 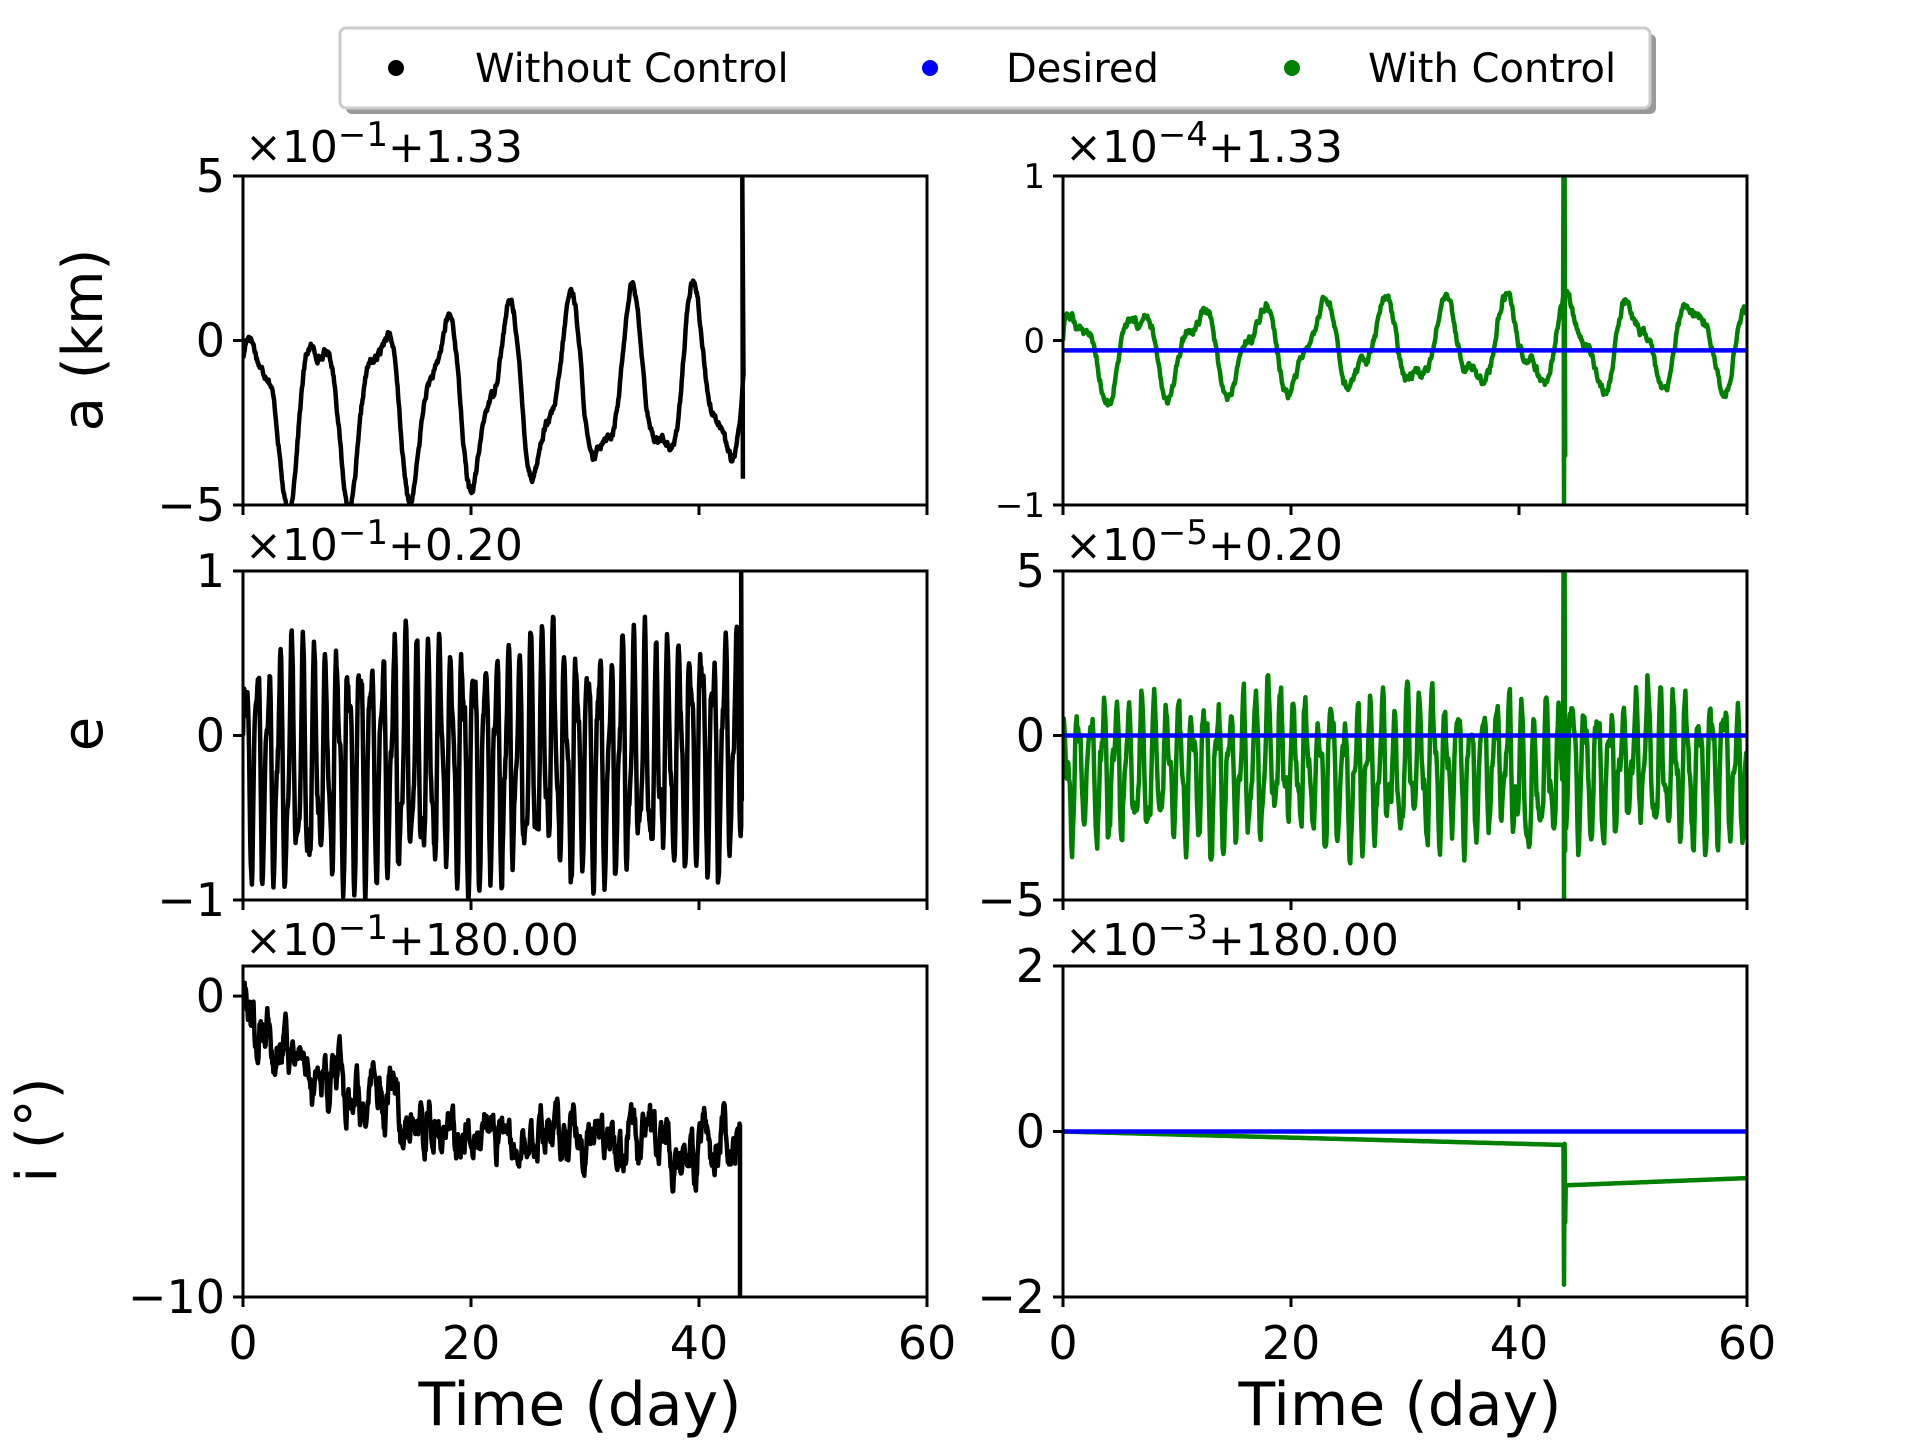 I want to click on ytick-label-i-left-0: 0, so click(x=210, y=996).